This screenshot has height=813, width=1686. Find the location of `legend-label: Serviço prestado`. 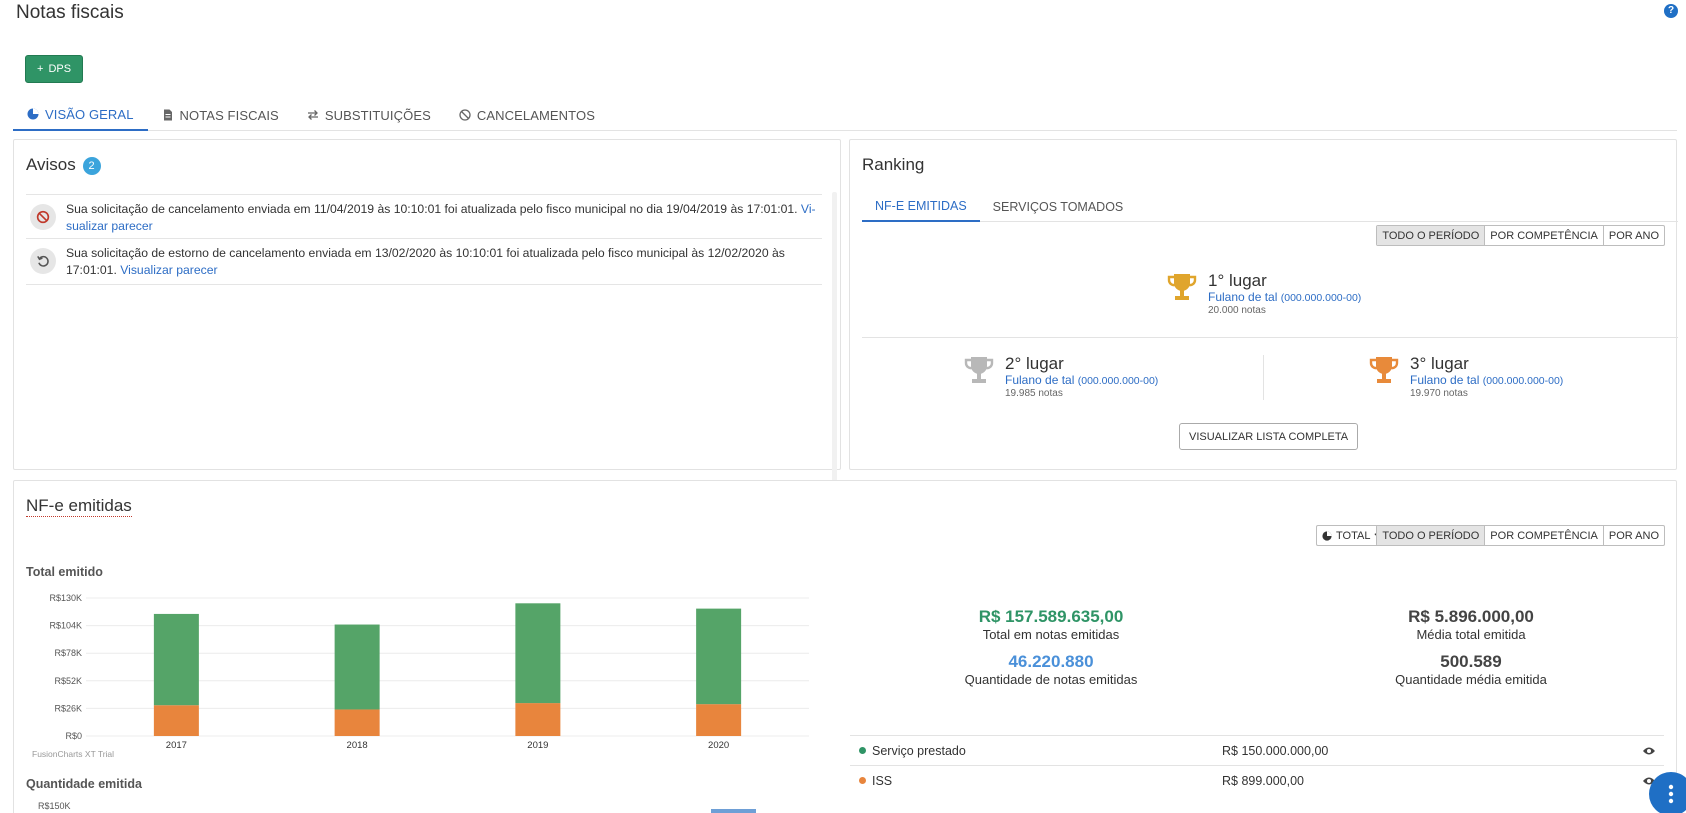

legend-label: Serviço prestado is located at coordinates (919, 750).